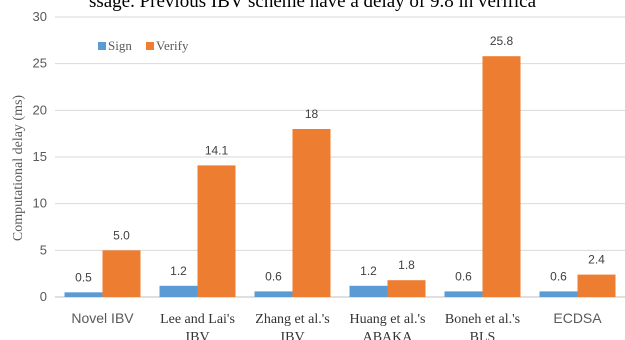  Describe the element at coordinates (121, 235) in the screenshot. I see `data-label-verify: 5.0` at that location.